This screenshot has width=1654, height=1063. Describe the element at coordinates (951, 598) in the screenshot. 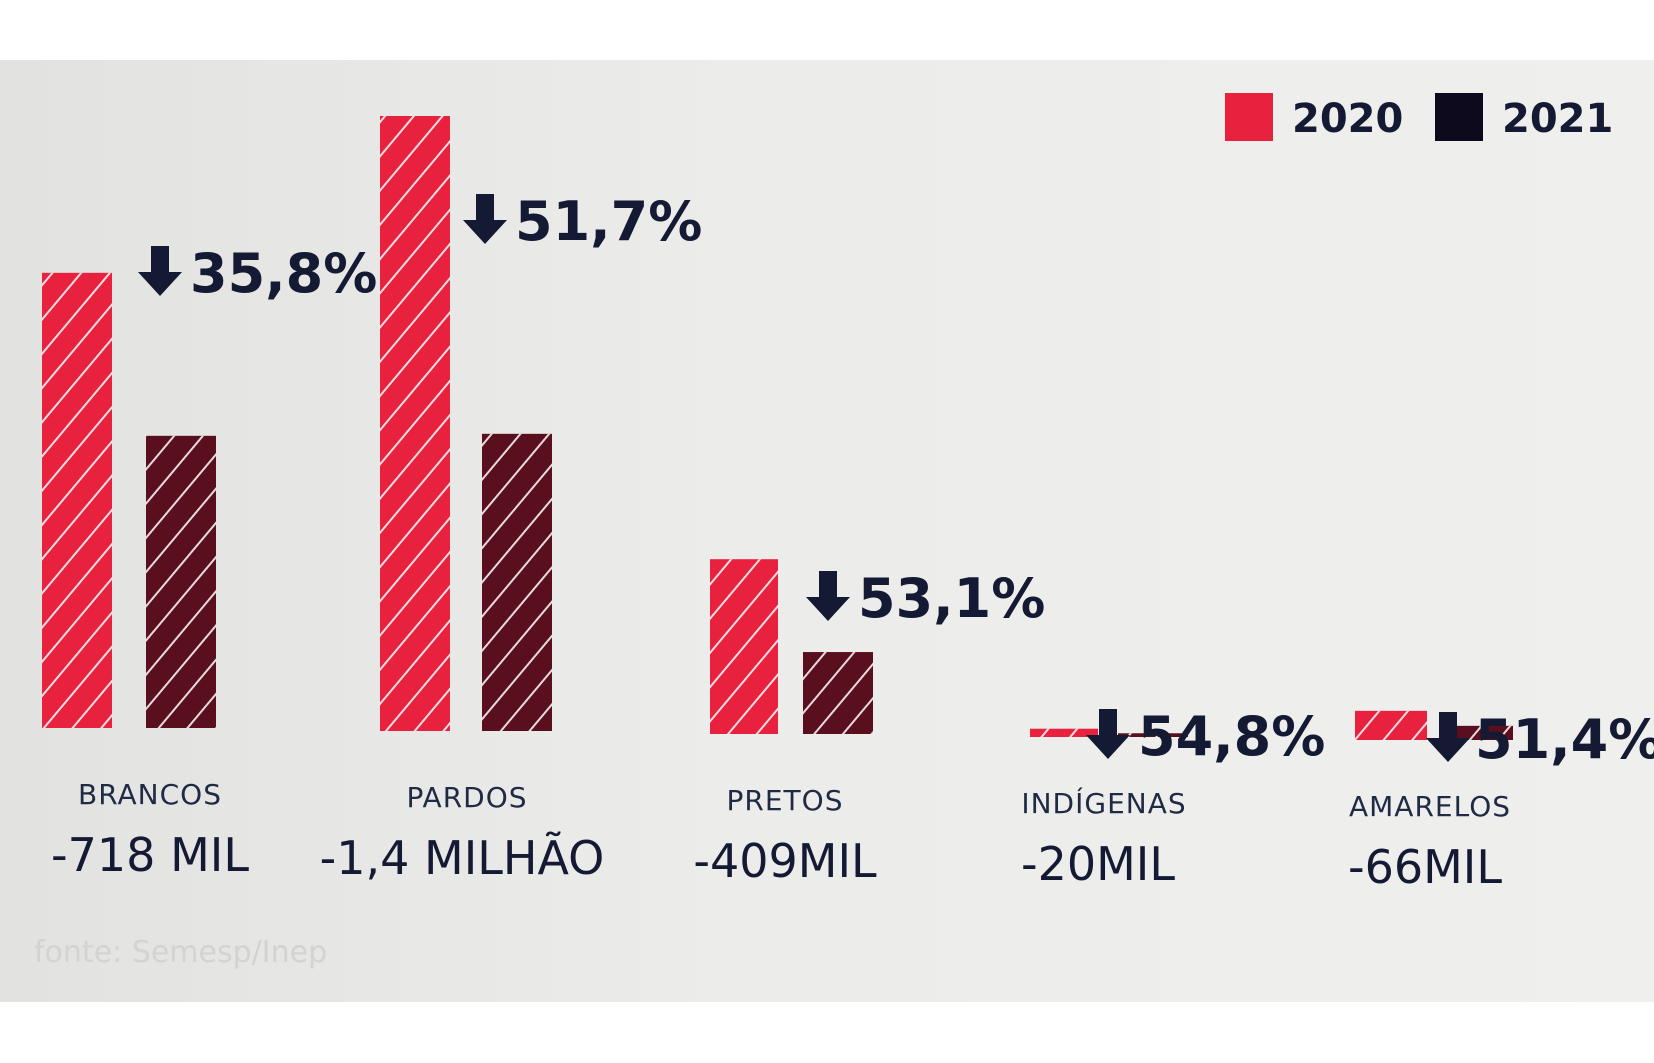

I see `change-label-pretos: 53,1%` at that location.